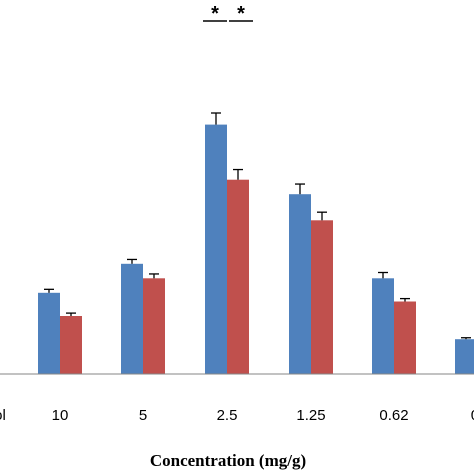 Image resolution: width=474 pixels, height=474 pixels. I want to click on x-tick-label: 0.62, so click(393, 415).